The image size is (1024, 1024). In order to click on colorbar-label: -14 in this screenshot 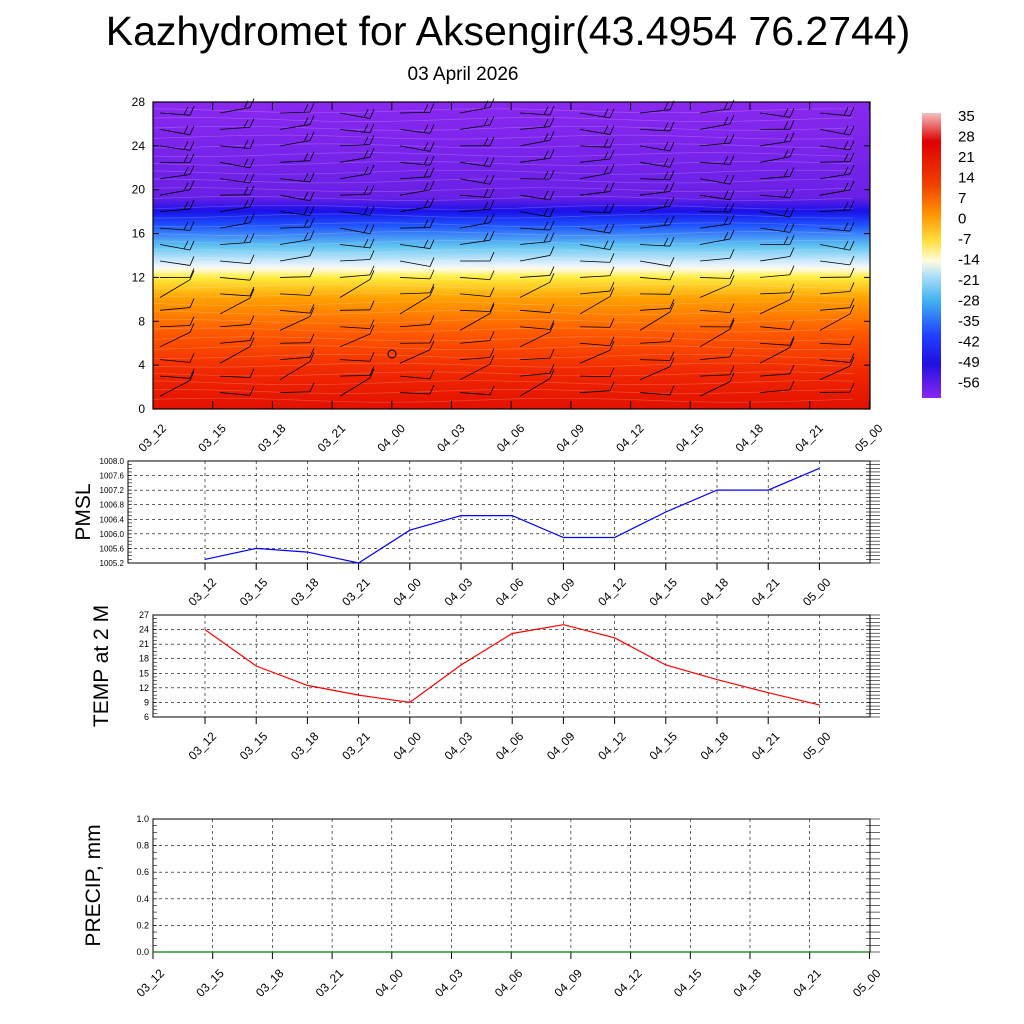, I will do `click(969, 260)`.